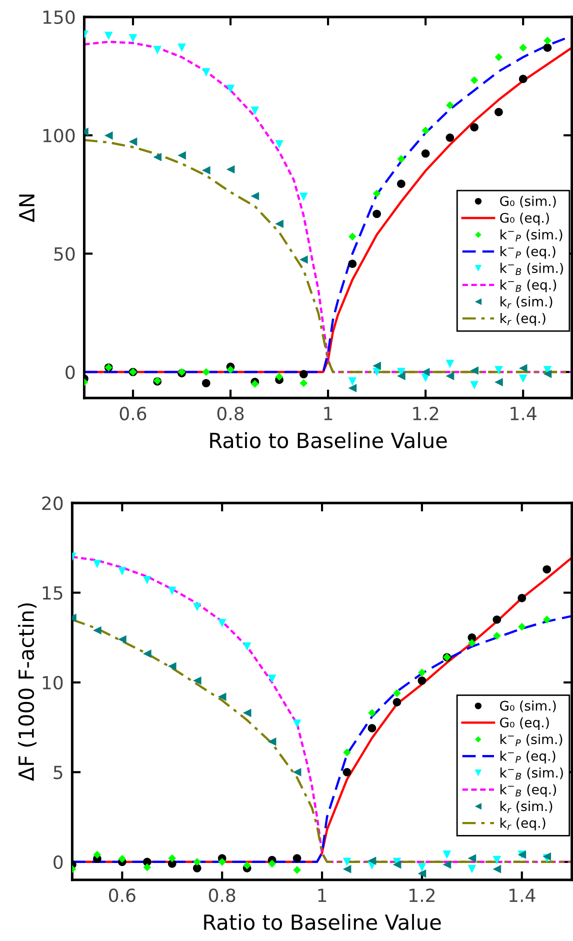 Image resolution: width=573 pixels, height=941 pixels. What do you see at coordinates (528, 790) in the screenshot?
I see `legend-label: k$^{−}$$_{B}$ (eq.)` at bounding box center [528, 790].